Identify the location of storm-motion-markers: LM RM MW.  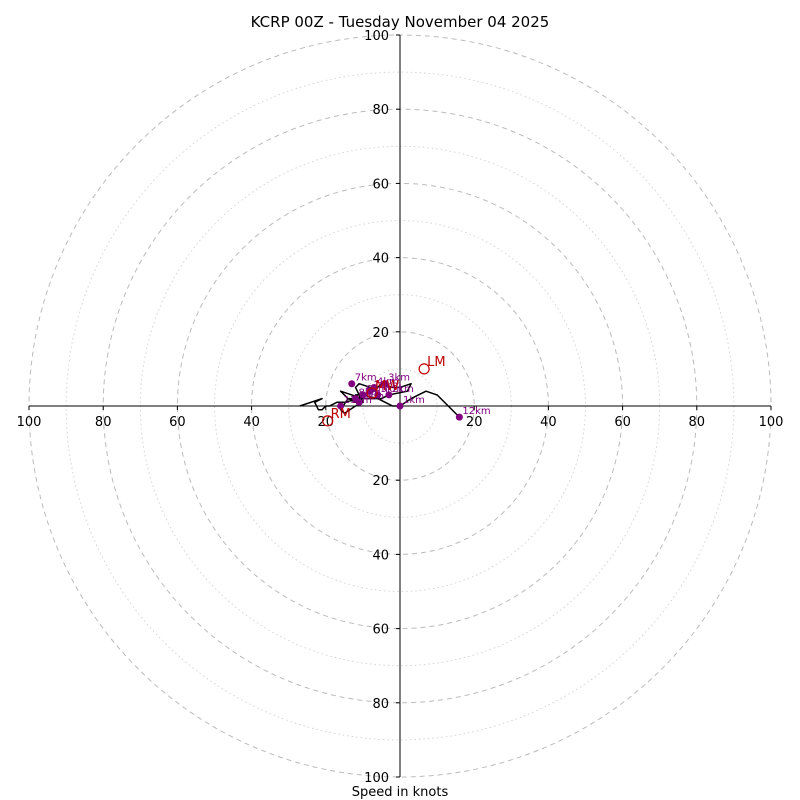
(384, 391).